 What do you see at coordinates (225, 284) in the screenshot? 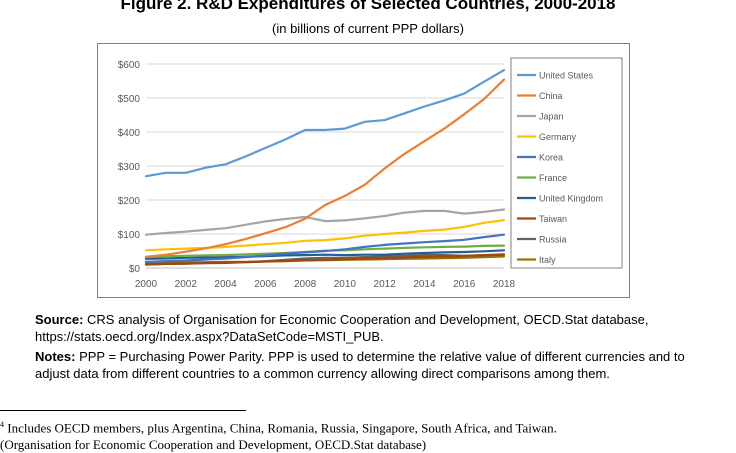
I see `x-tick-label: 2004` at bounding box center [225, 284].